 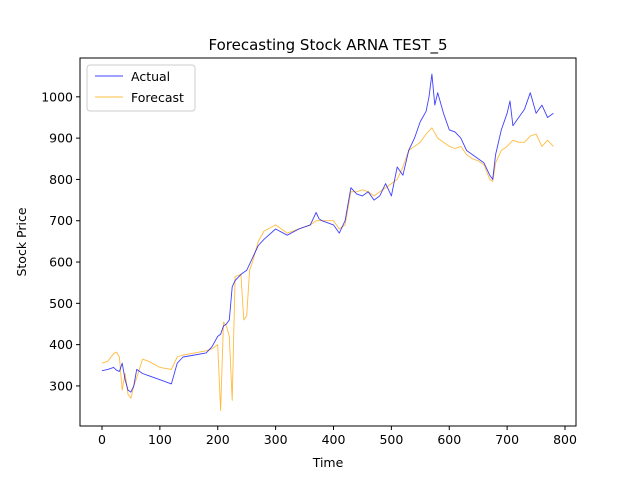 I want to click on y-axis-label: Stock Price, so click(x=21, y=241).